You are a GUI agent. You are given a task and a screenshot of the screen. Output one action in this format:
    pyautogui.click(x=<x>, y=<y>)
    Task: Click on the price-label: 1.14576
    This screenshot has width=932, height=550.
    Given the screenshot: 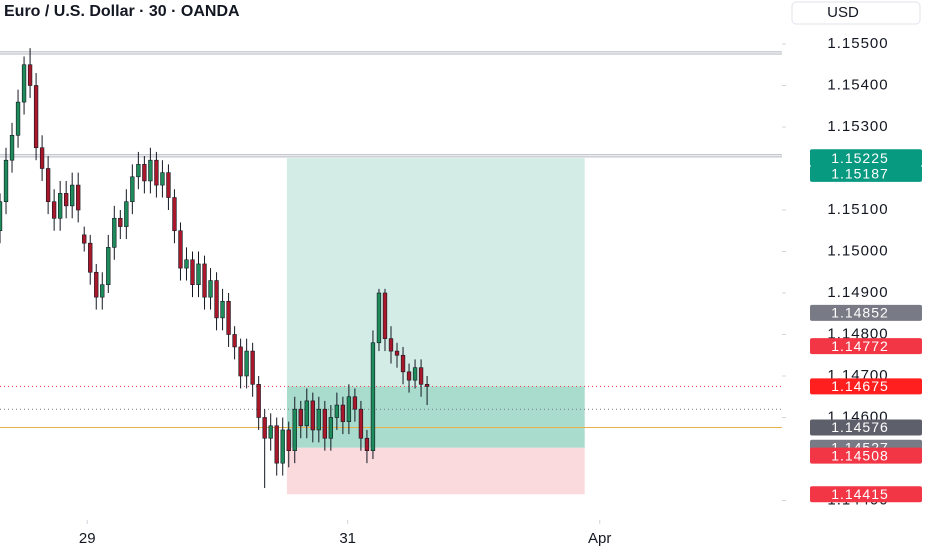 What is the action you would take?
    pyautogui.click(x=860, y=427)
    